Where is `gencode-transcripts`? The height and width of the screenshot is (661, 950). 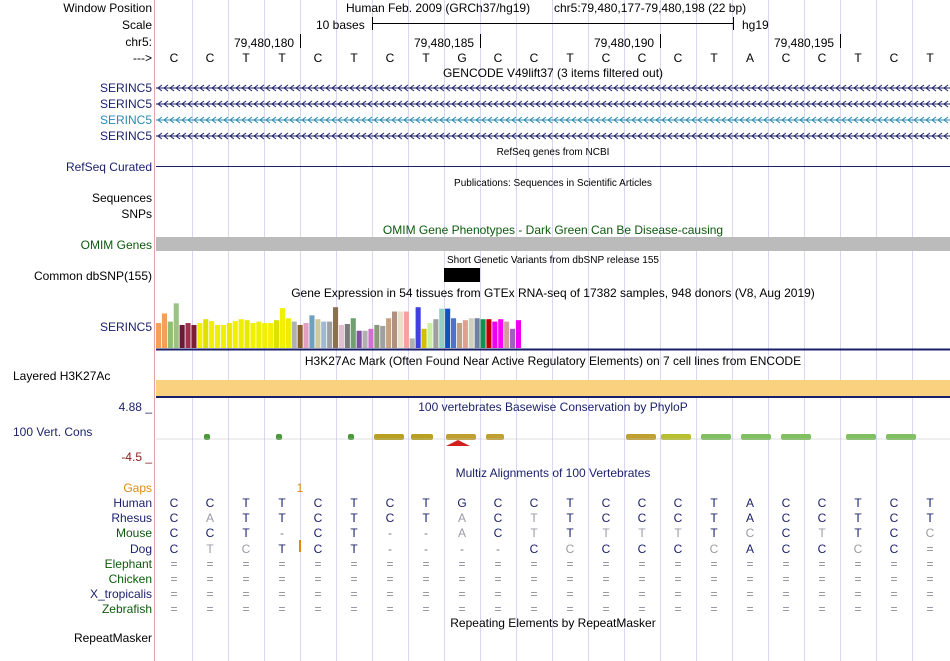
gencode-transcripts is located at coordinates (553, 112).